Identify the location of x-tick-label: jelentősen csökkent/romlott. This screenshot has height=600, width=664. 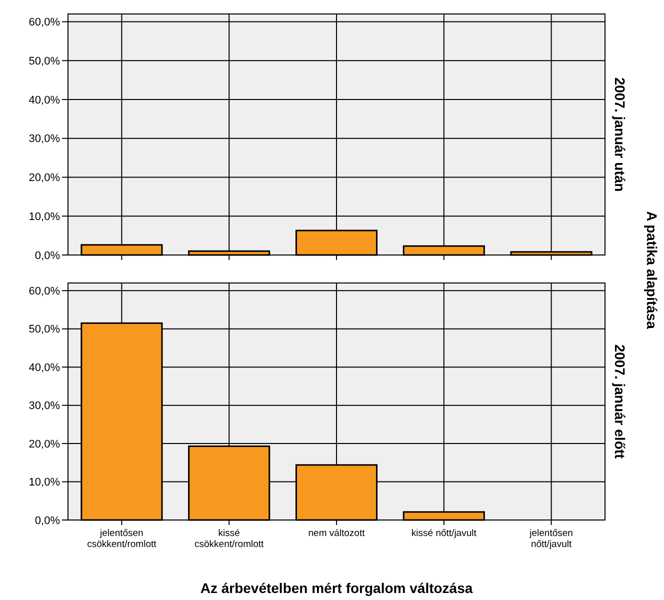
(122, 539).